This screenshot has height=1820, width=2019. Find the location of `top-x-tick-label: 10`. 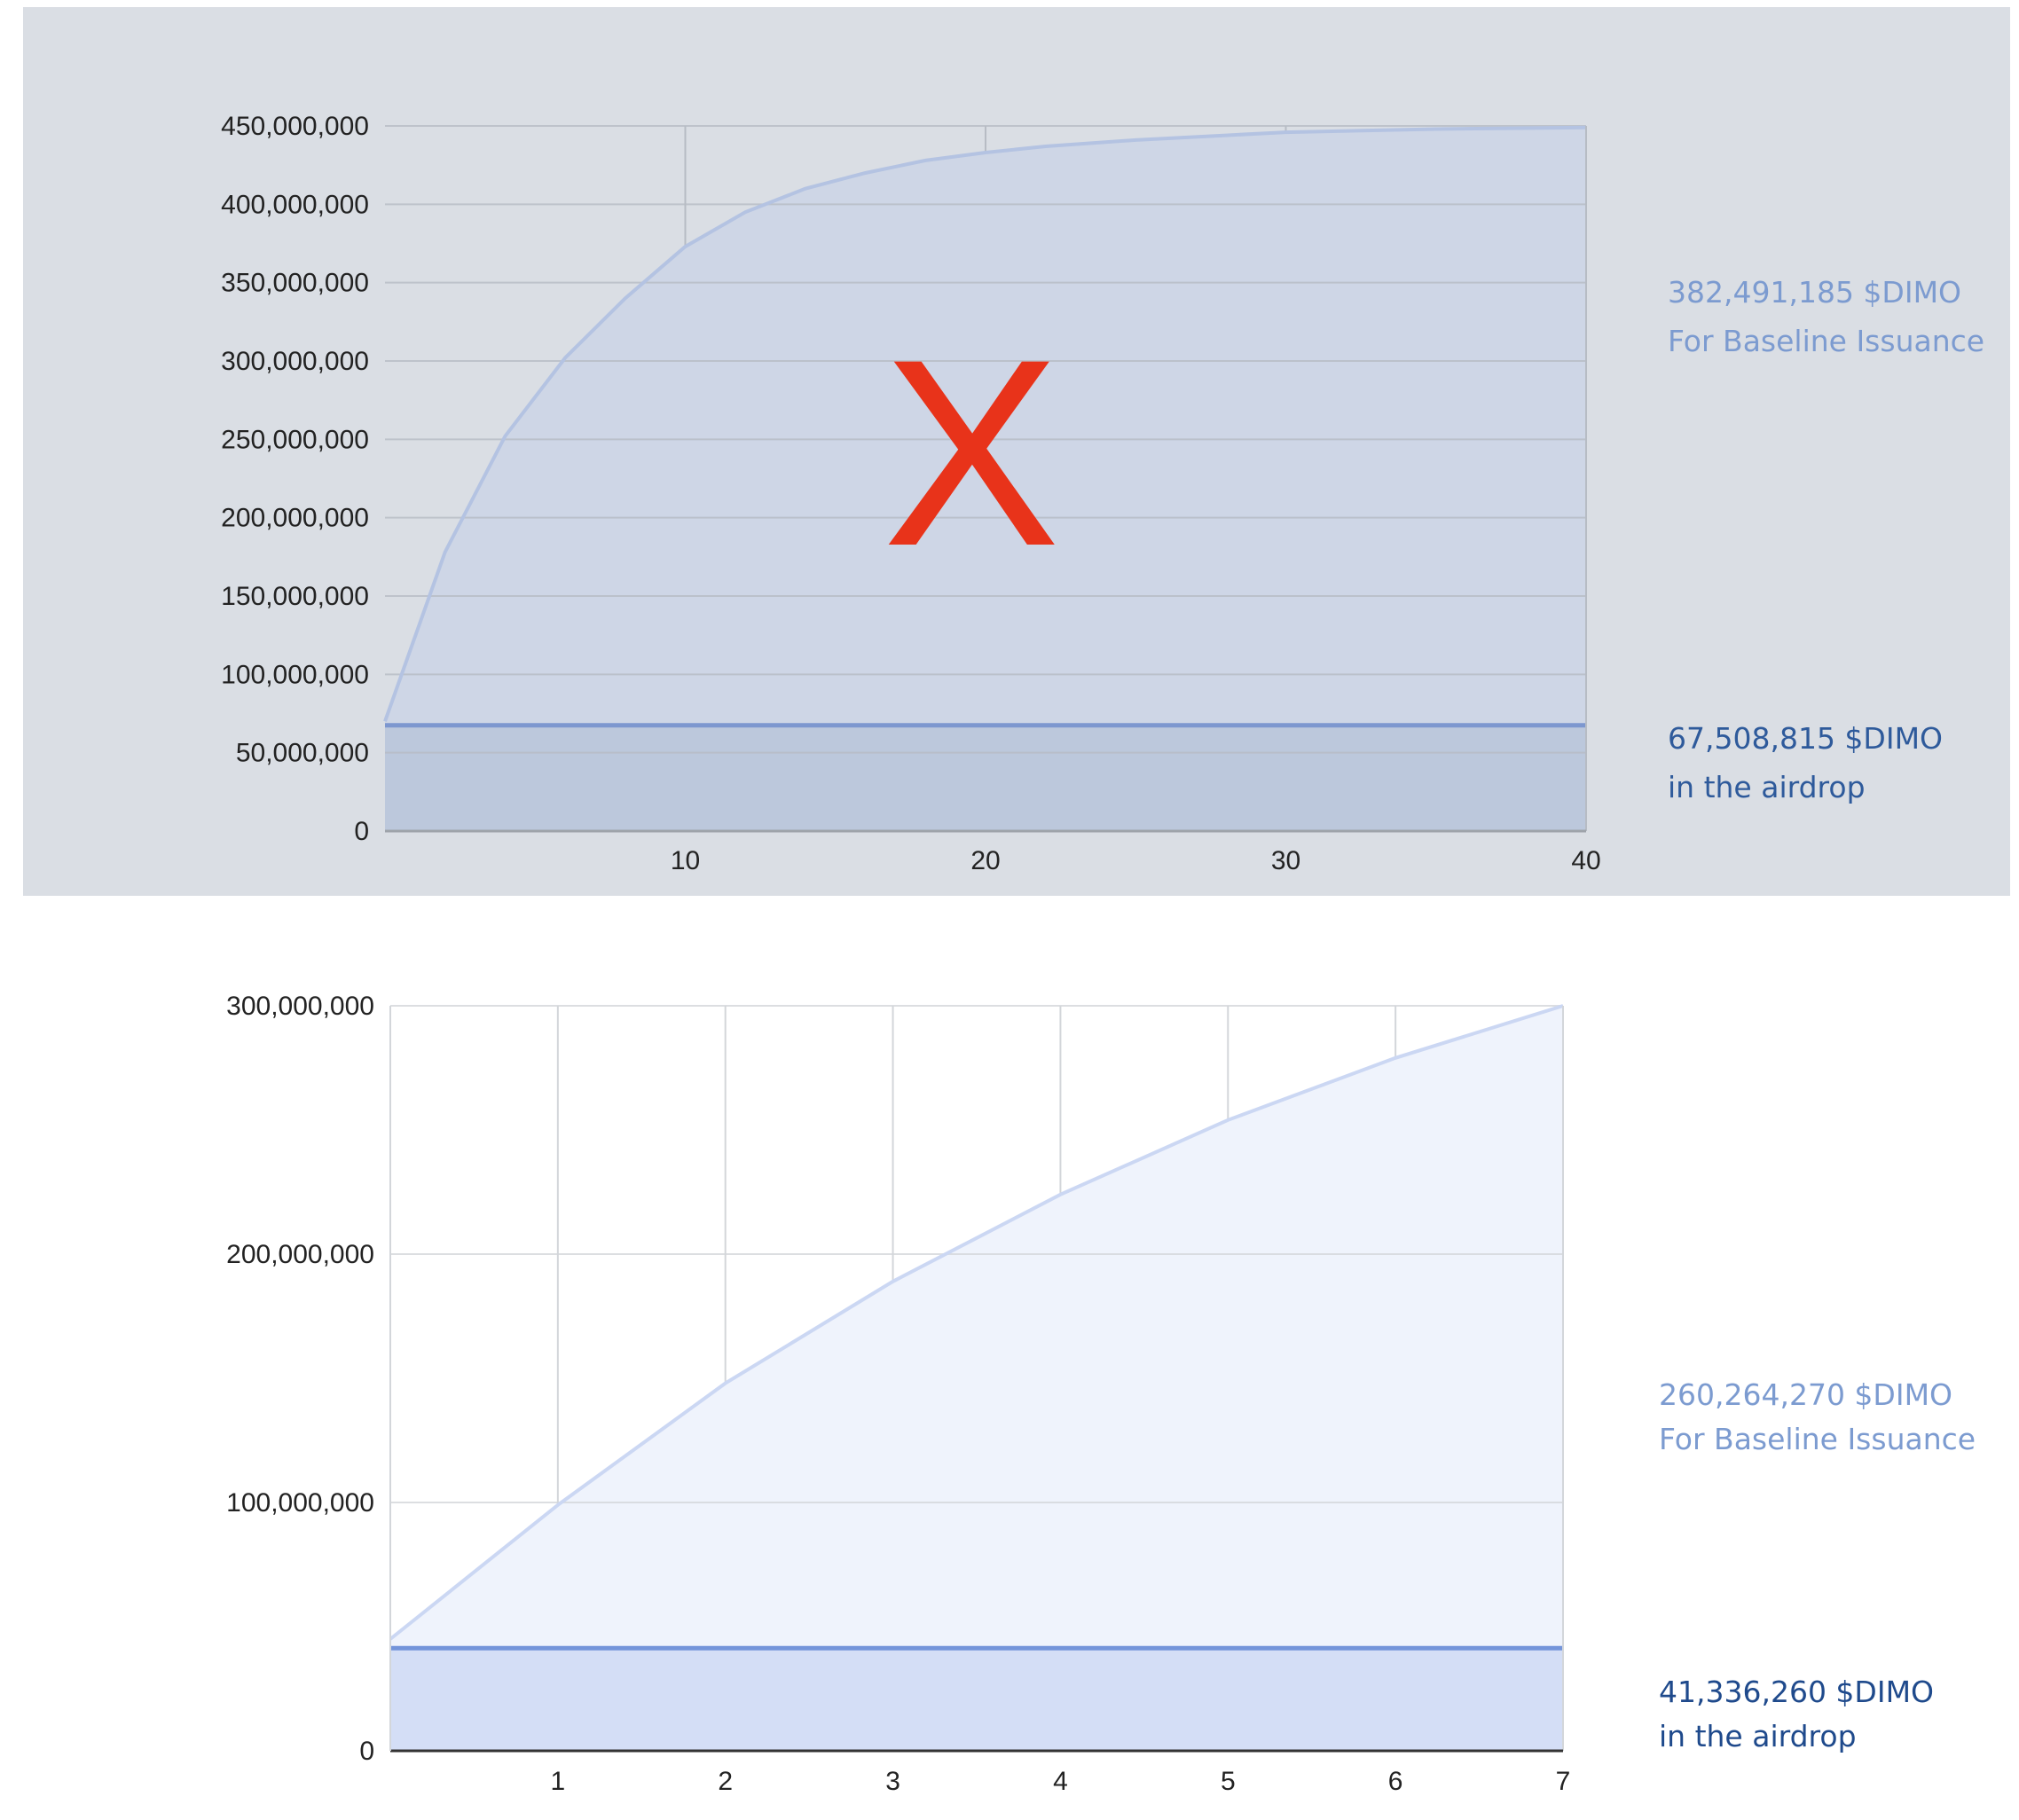

top-x-tick-label: 10 is located at coordinates (685, 860).